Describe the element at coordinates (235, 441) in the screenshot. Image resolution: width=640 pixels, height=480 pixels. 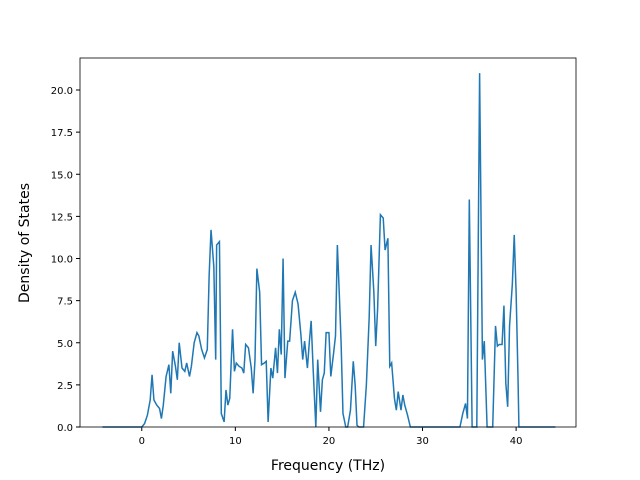
I see `x-tick-label: 10` at that location.